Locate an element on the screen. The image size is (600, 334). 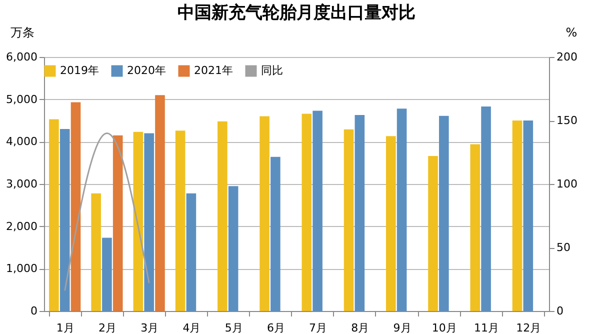
legend-label: 2021年 is located at coordinates (213, 70).